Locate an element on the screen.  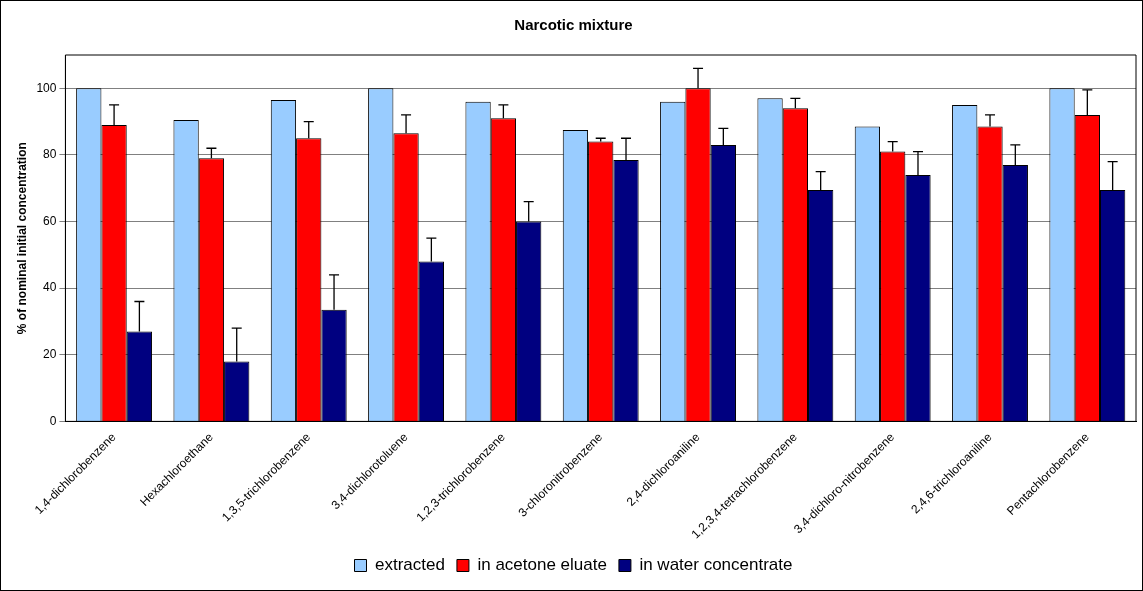
legend-label: in acetone eluate is located at coordinates (542, 565).